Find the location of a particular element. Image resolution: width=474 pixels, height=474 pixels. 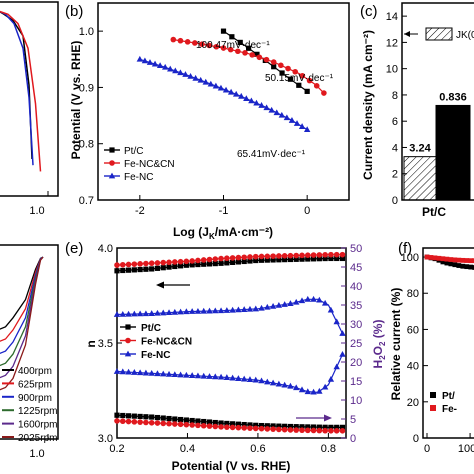

panel-e-legend-label: Pt/C is located at coordinates (151, 328).